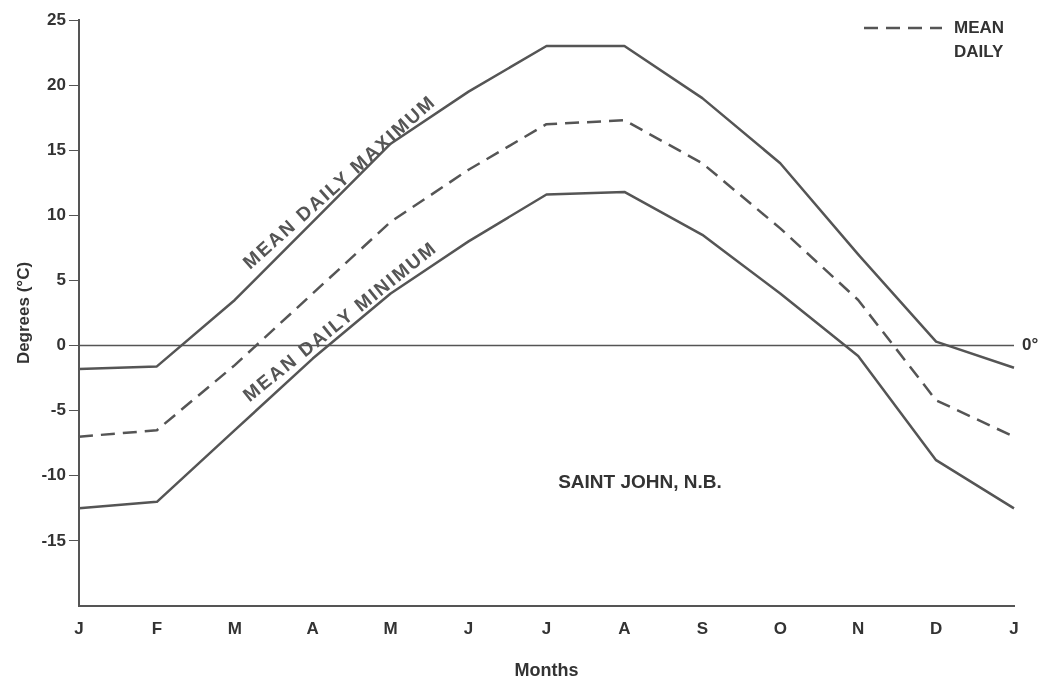 The height and width of the screenshot is (696, 1064). What do you see at coordinates (58, 410) in the screenshot?
I see `y-tick-label: -5` at bounding box center [58, 410].